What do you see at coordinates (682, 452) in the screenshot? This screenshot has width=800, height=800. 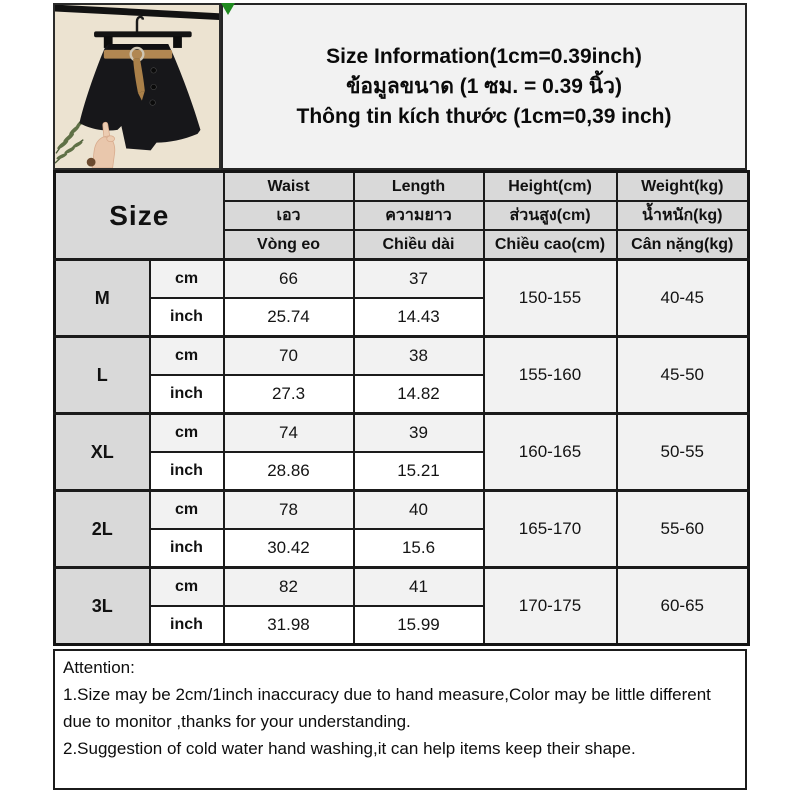 I see `weight-xl: 50-55` at bounding box center [682, 452].